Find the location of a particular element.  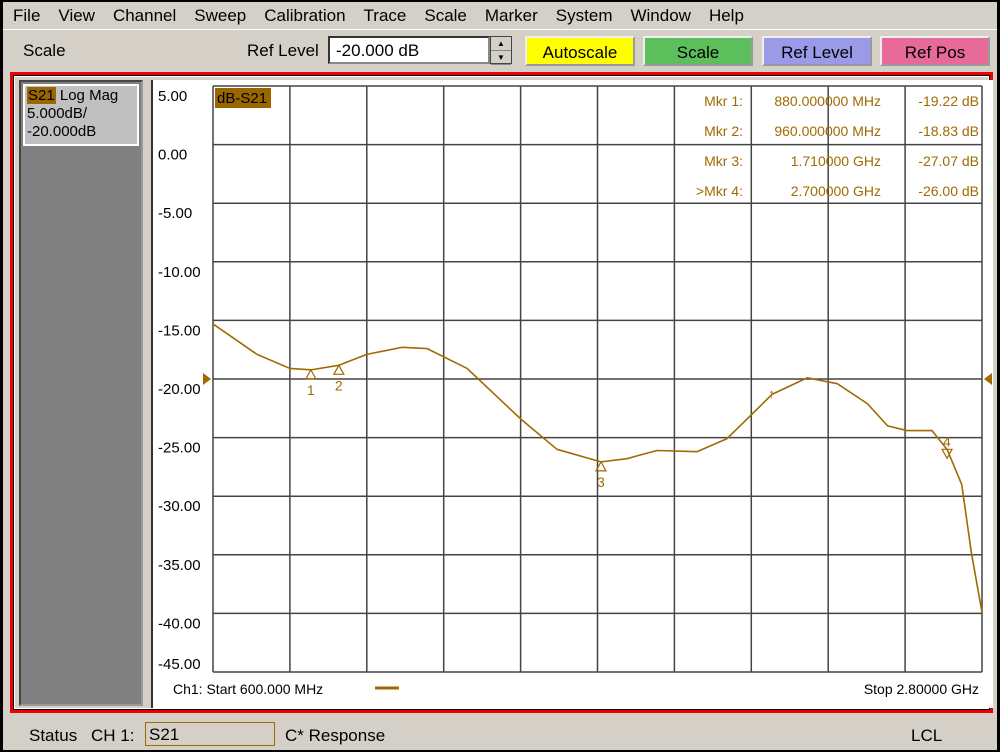

marker-readout-stimulus: 2.700000 GHz is located at coordinates (836, 191).